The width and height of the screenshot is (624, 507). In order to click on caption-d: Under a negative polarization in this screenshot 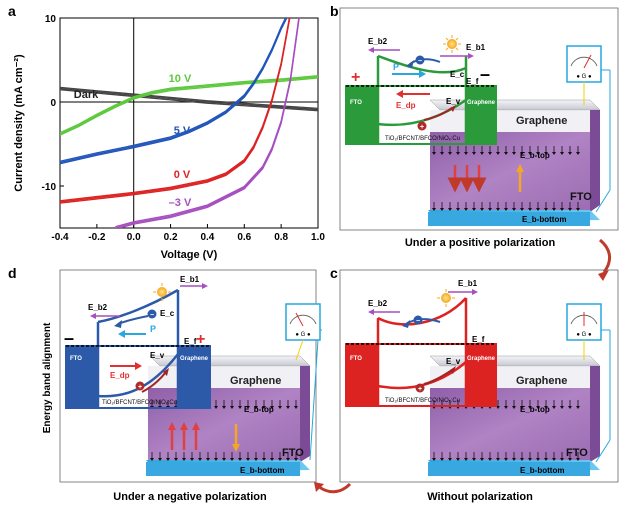, I will do `click(190, 497)`.